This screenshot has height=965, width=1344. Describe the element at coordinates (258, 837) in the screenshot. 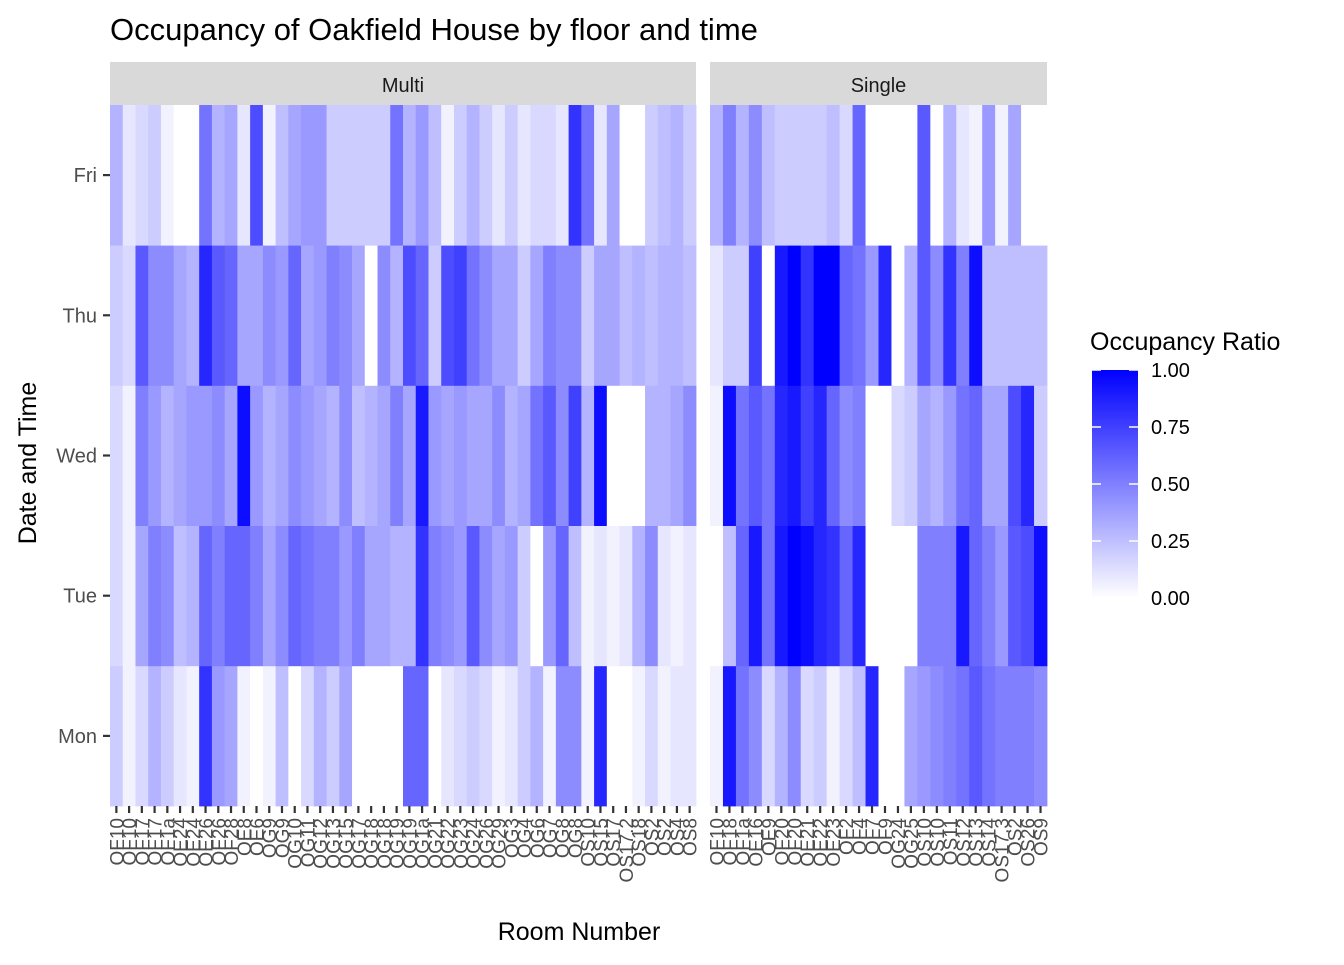

I see `x-tick-label: OE6` at that location.